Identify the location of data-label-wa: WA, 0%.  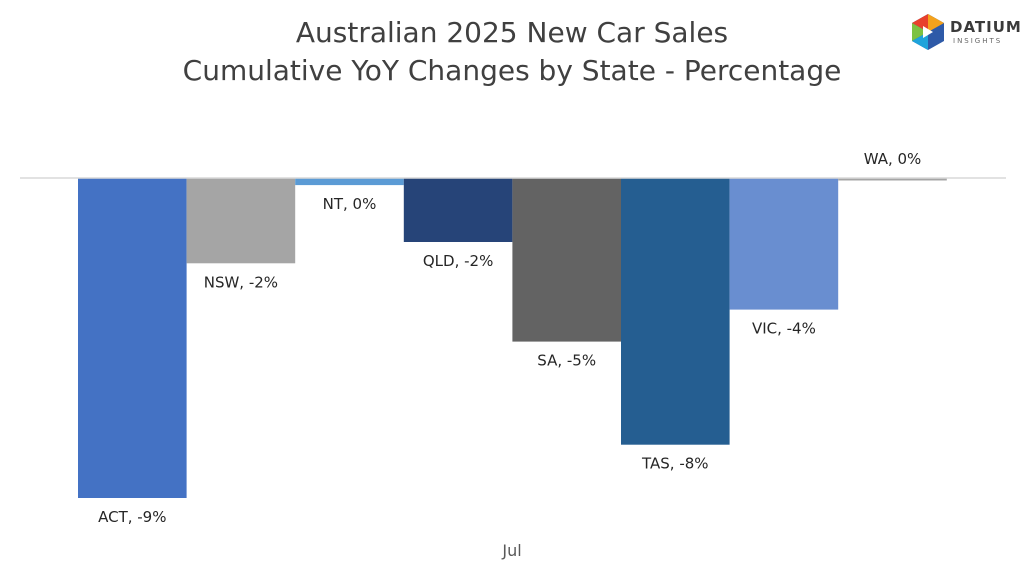
(893, 159).